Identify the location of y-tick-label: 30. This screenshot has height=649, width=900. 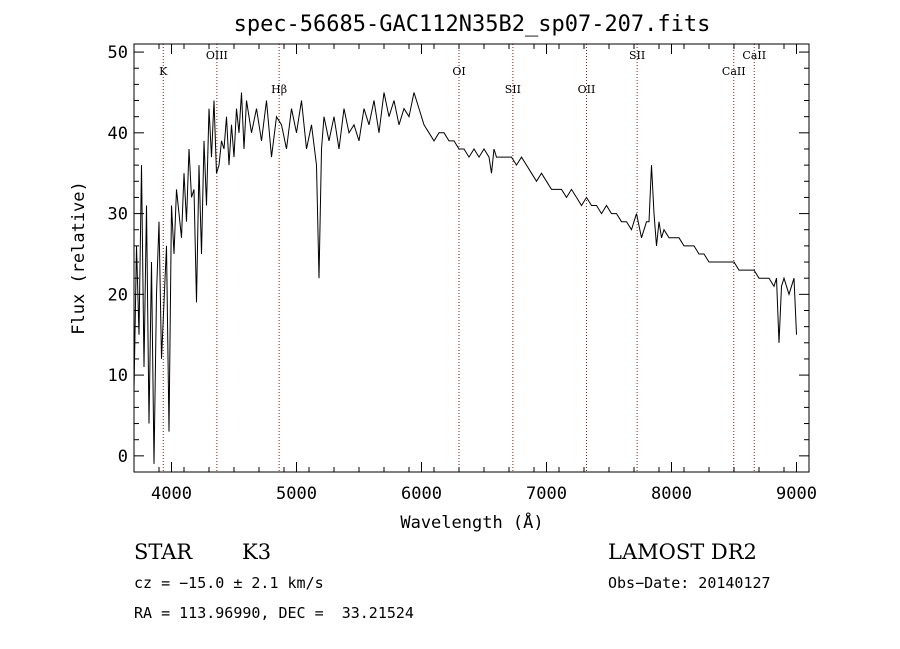
(118, 215).